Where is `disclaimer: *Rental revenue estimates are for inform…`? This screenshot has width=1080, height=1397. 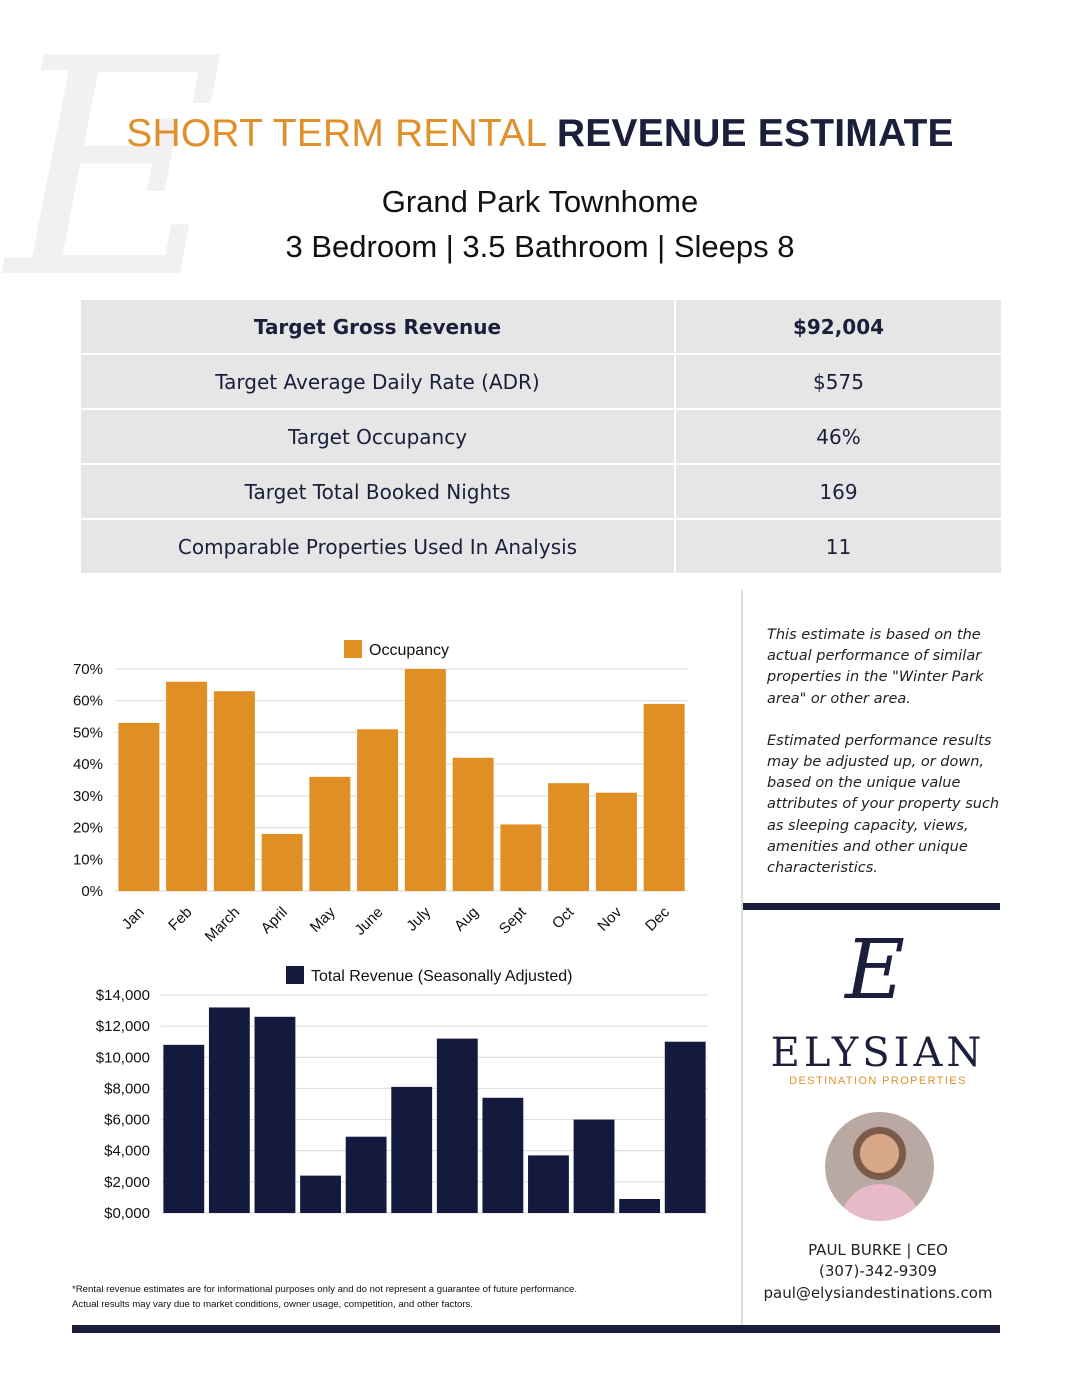 disclaimer: *Rental revenue estimates are for inform… is located at coordinates (402, 1297).